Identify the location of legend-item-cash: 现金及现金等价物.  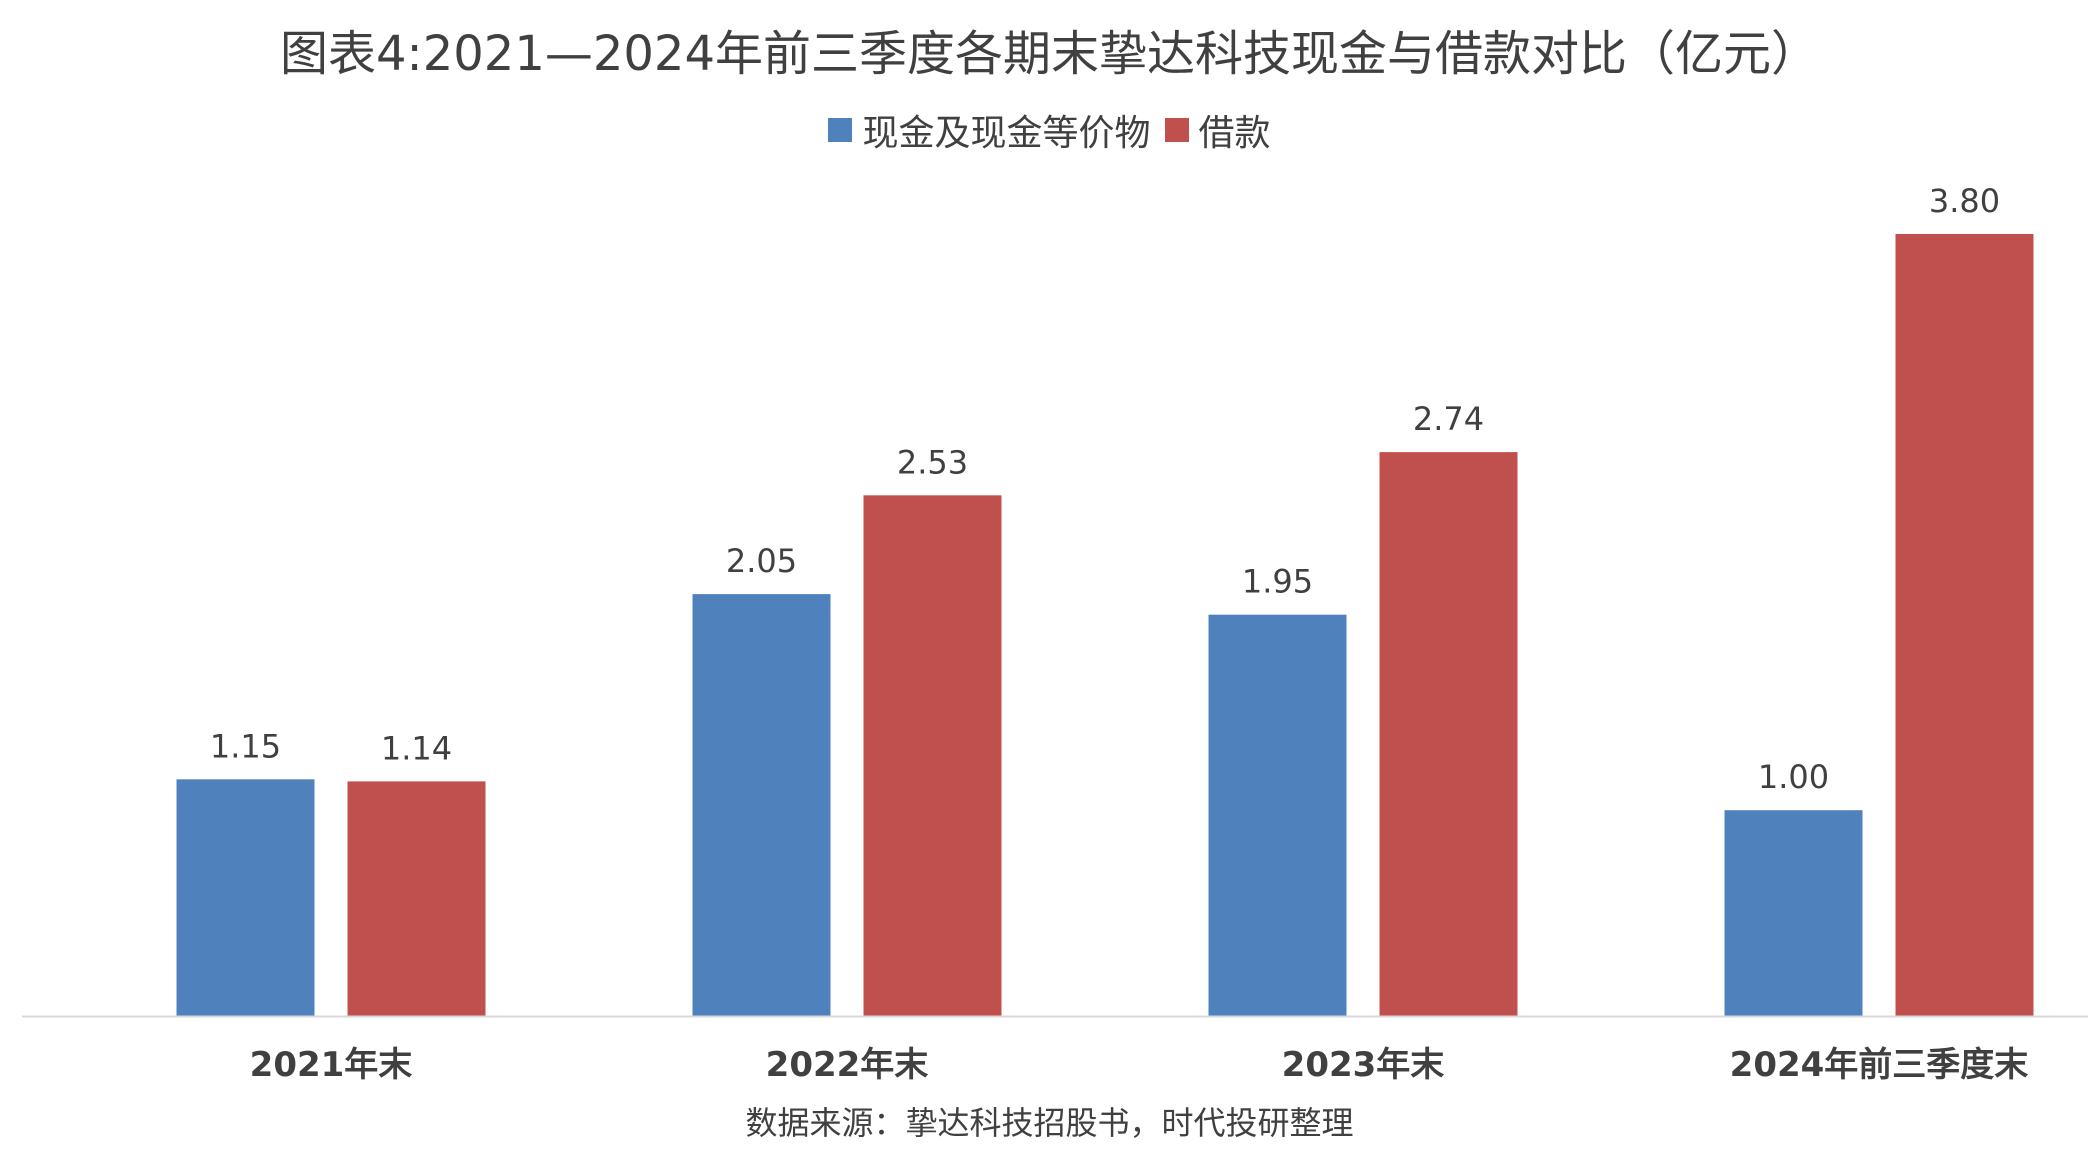
(989, 130).